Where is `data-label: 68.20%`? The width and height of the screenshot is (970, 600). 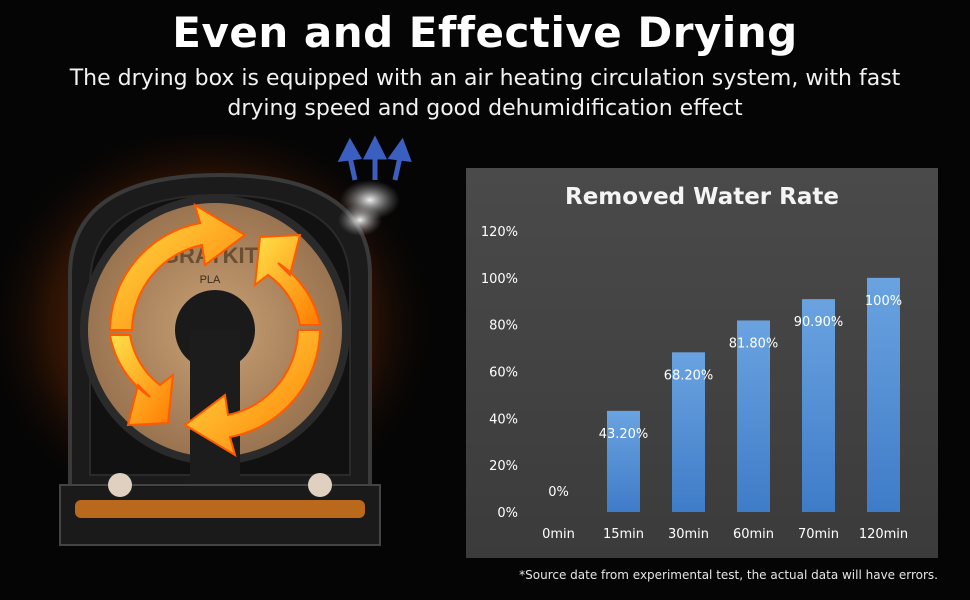
data-label: 68.20% is located at coordinates (689, 375).